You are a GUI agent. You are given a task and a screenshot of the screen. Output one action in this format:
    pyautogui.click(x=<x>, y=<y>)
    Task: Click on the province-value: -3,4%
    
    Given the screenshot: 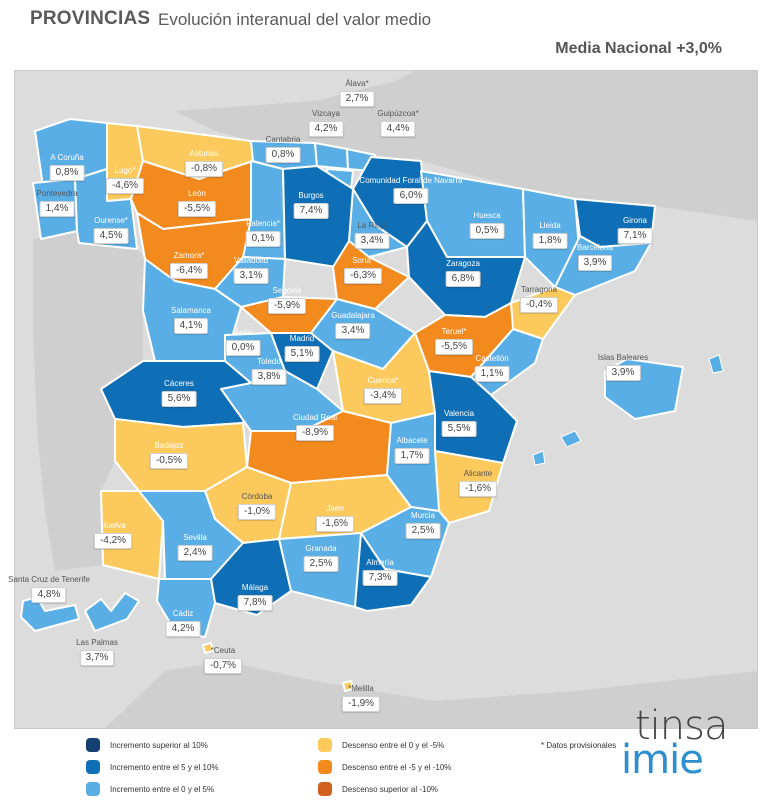 What is the action you would take?
    pyautogui.click(x=383, y=396)
    